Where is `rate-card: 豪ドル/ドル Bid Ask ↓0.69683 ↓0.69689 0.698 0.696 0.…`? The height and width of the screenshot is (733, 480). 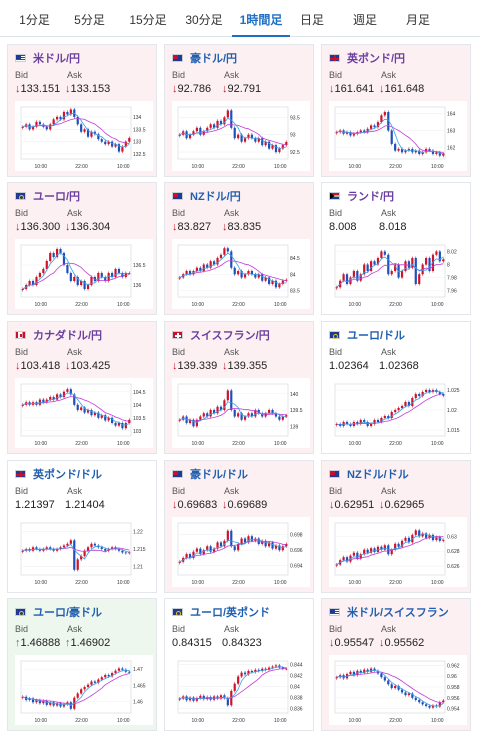 rate-card: 豪ドル/ドル Bid Ask ↓0.69683 ↓0.69689 0.698 0.696 0.… is located at coordinates (239, 526).